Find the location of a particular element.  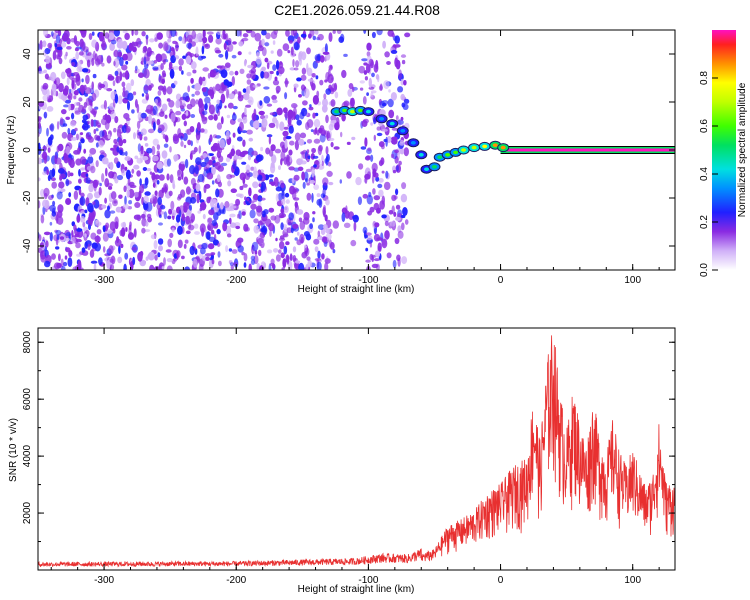

y-tick-label: 2000 is located at coordinates (27, 512).